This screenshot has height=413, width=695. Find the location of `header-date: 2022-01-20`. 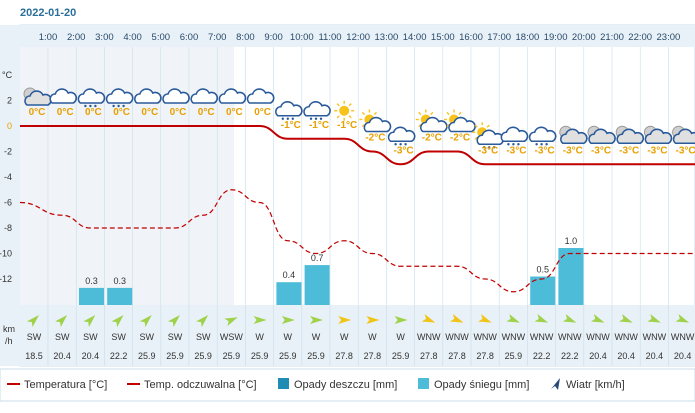

header-date: 2022-01-20 is located at coordinates (48, 13).